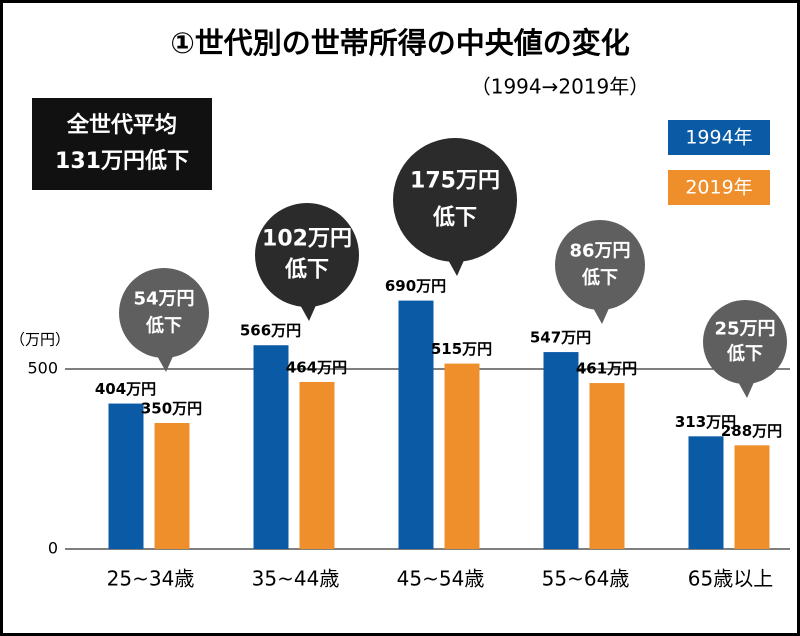 The width and height of the screenshot is (800, 636). Describe the element at coordinates (270, 331) in the screenshot. I see `value-label: 566万円` at that location.